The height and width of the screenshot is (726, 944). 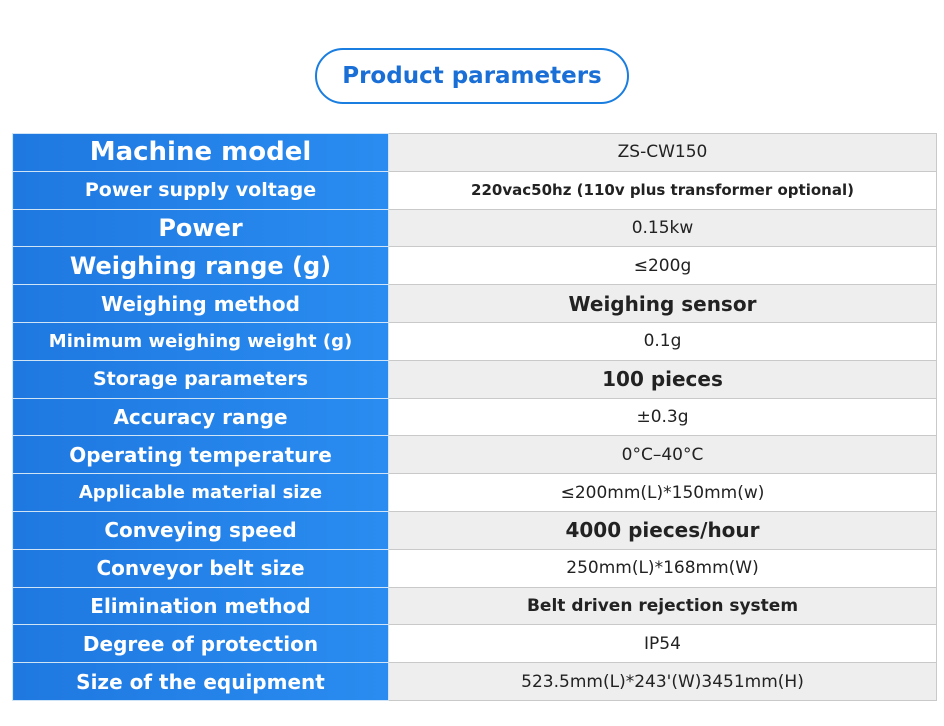 What do you see at coordinates (662, 492) in the screenshot?
I see `parameter-value: ≤200mm(L)*150mm(w)` at bounding box center [662, 492].